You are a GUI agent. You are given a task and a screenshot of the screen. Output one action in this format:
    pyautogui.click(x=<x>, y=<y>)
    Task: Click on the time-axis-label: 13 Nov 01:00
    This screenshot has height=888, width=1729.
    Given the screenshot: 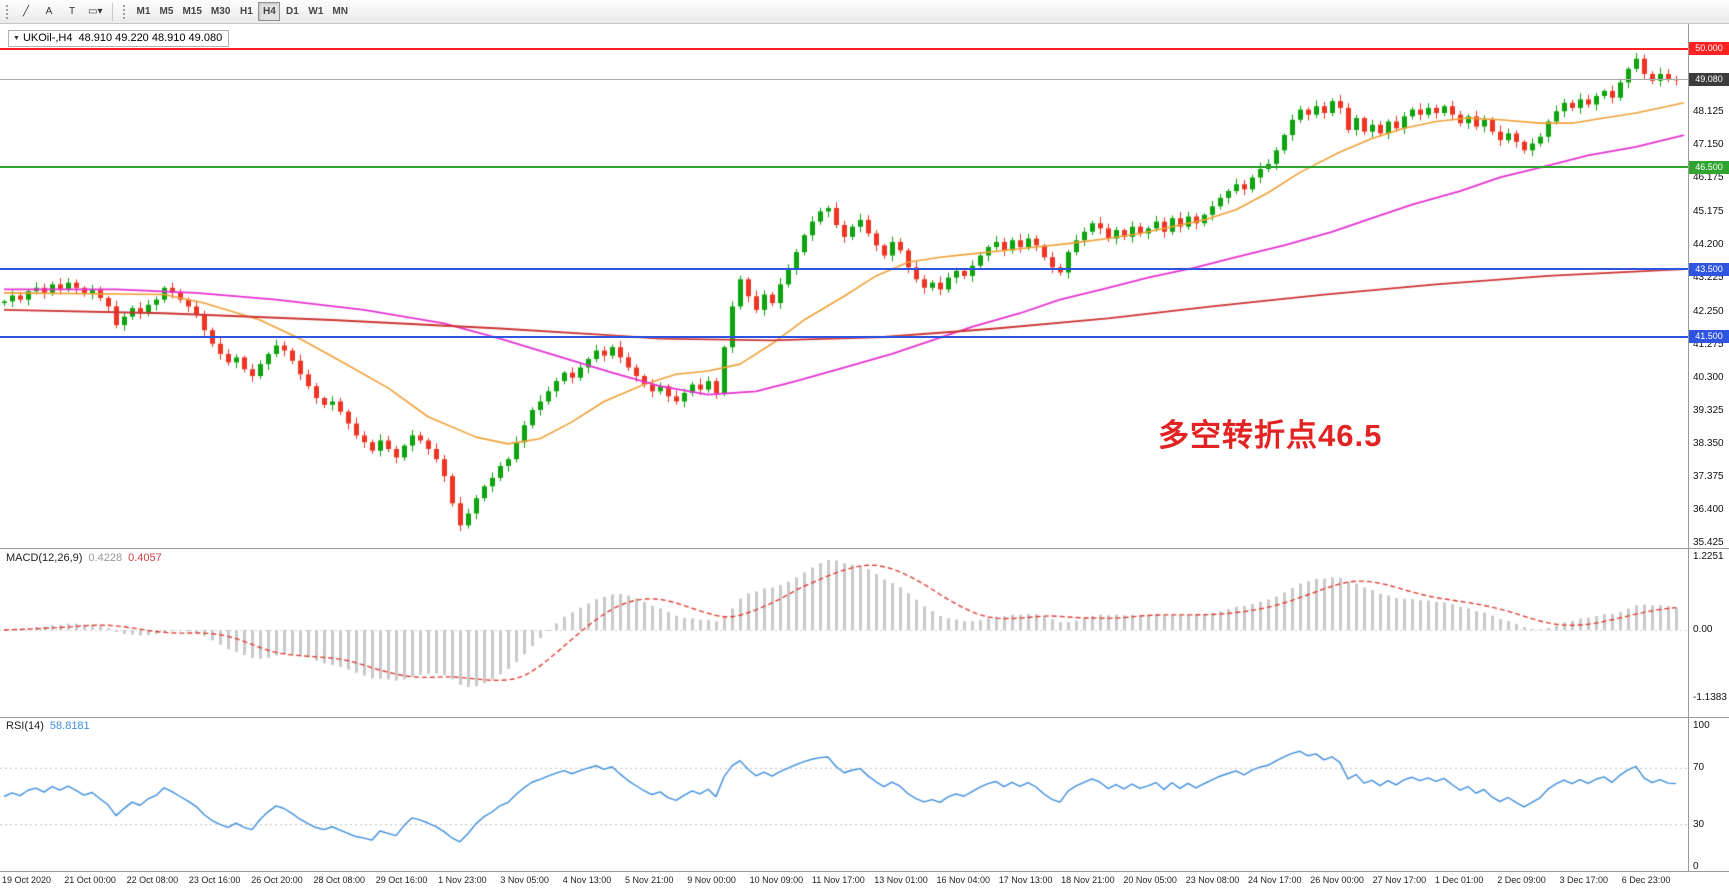 What is the action you would take?
    pyautogui.click(x=901, y=880)
    